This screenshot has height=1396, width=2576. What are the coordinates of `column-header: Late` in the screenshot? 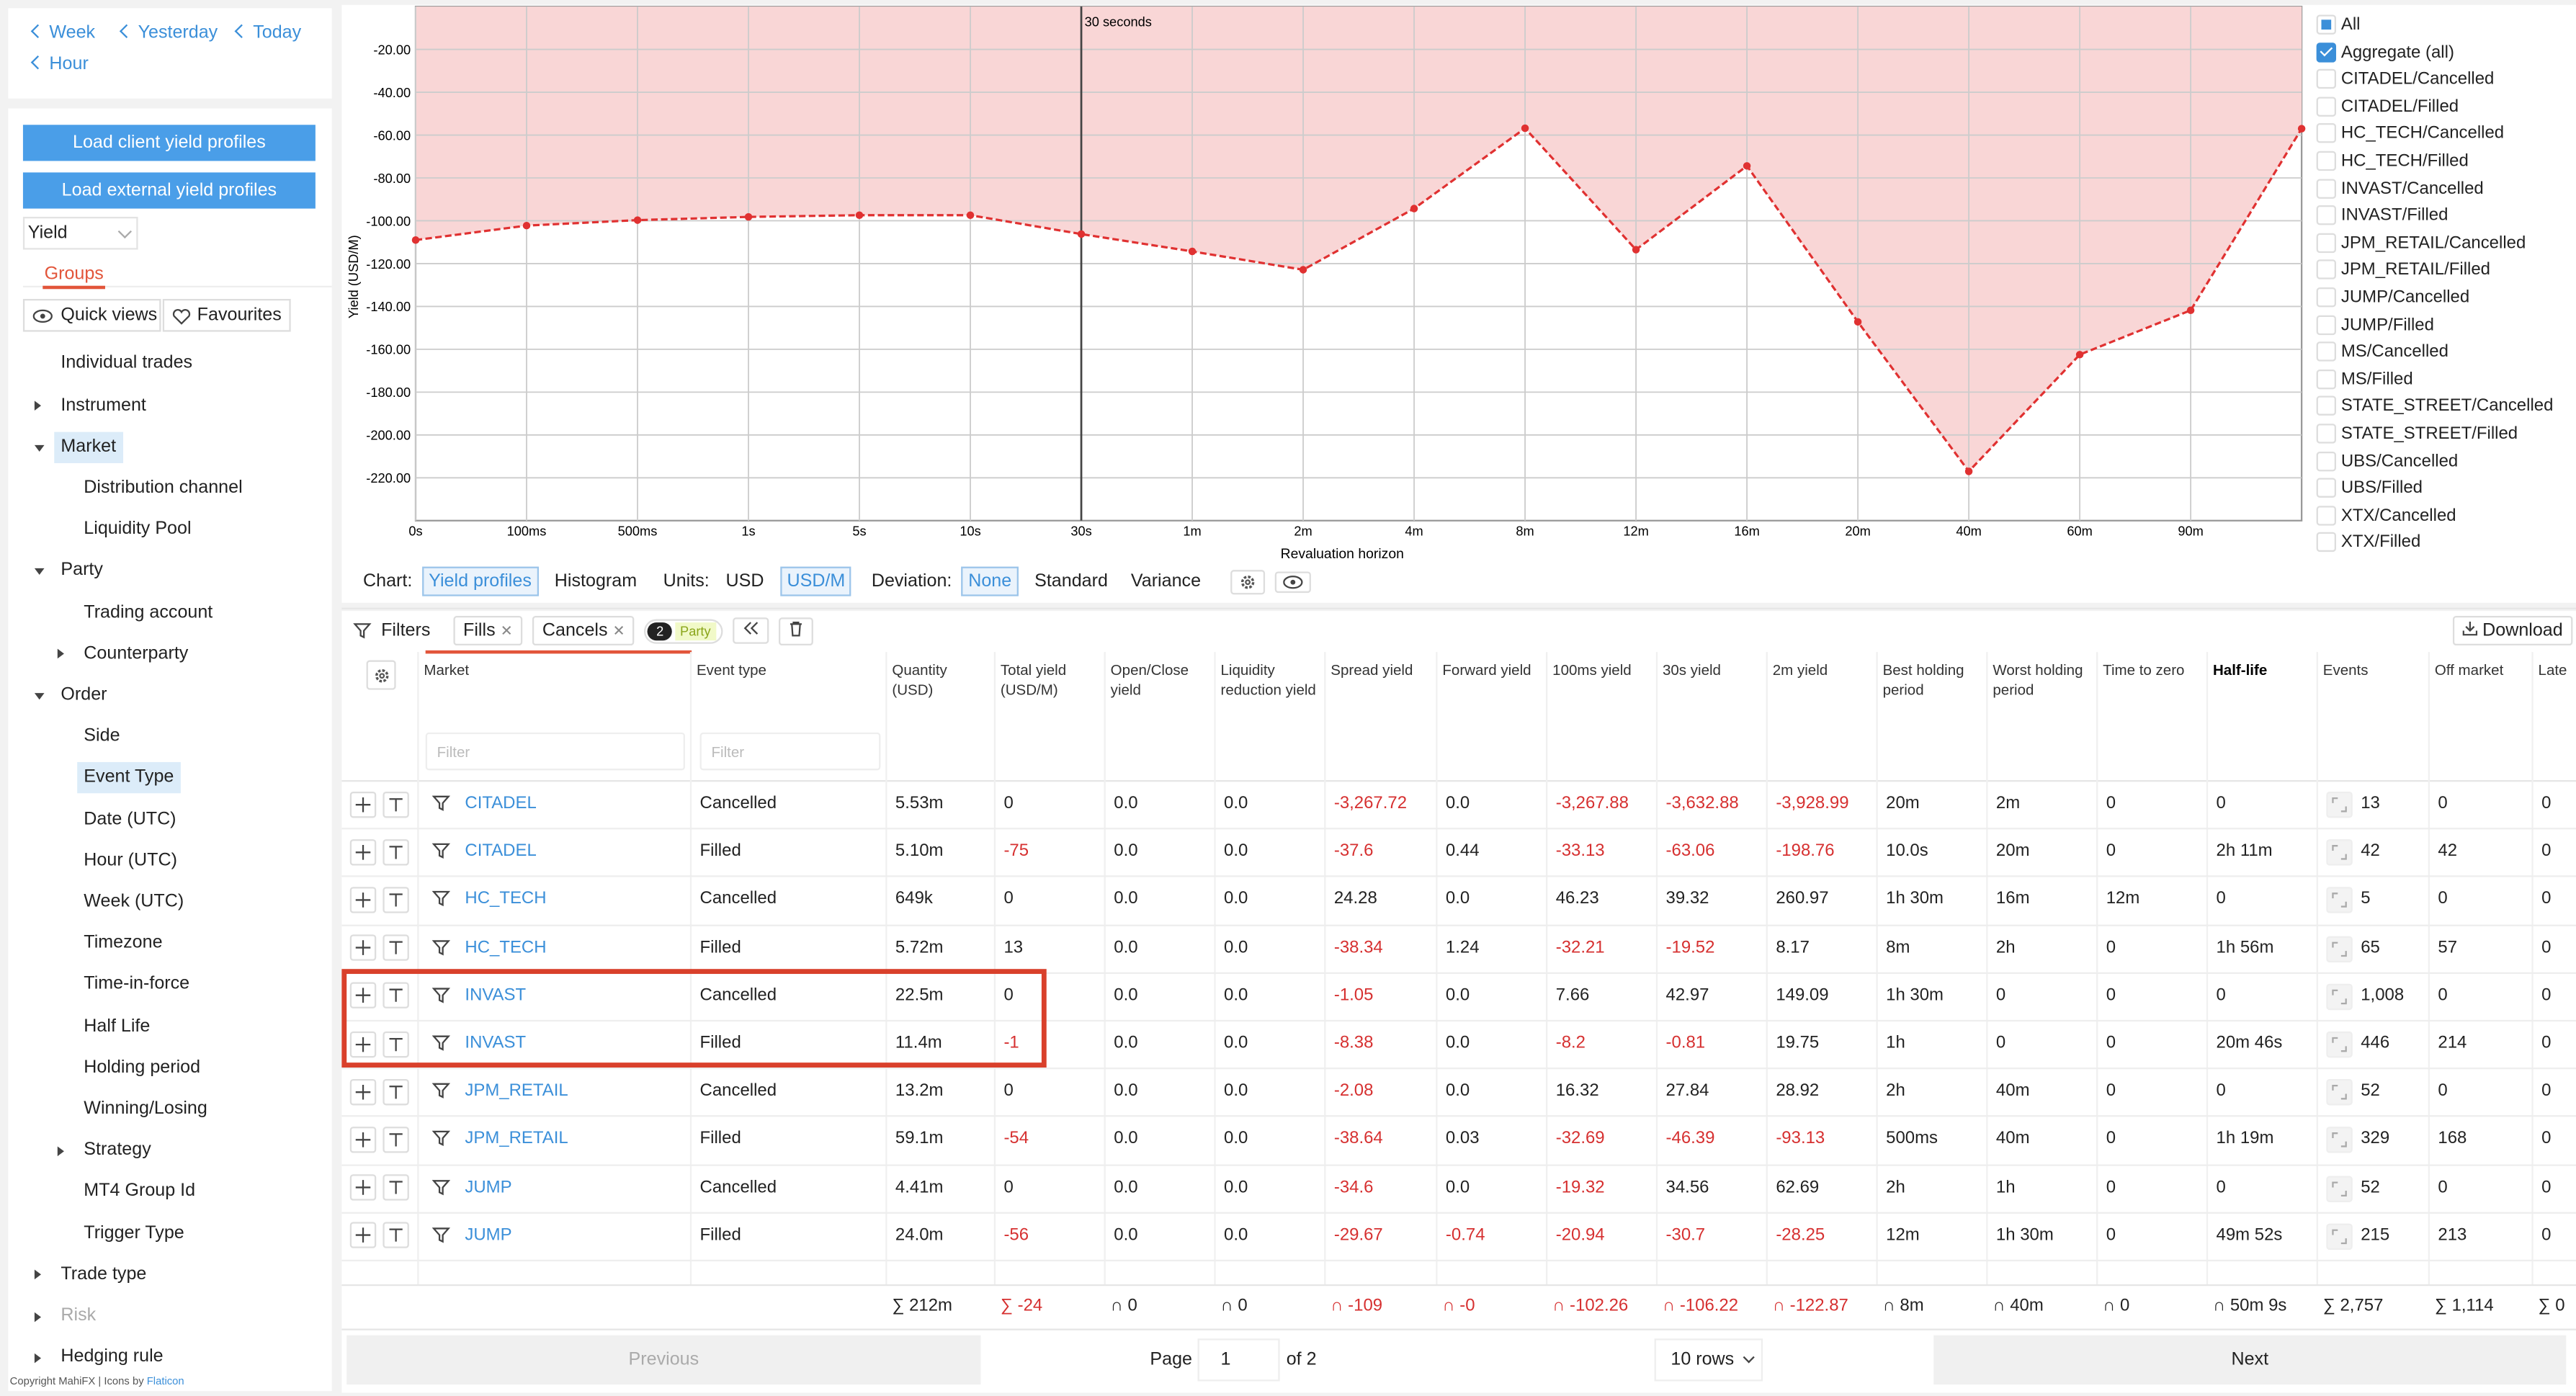 It's located at (2552, 670).